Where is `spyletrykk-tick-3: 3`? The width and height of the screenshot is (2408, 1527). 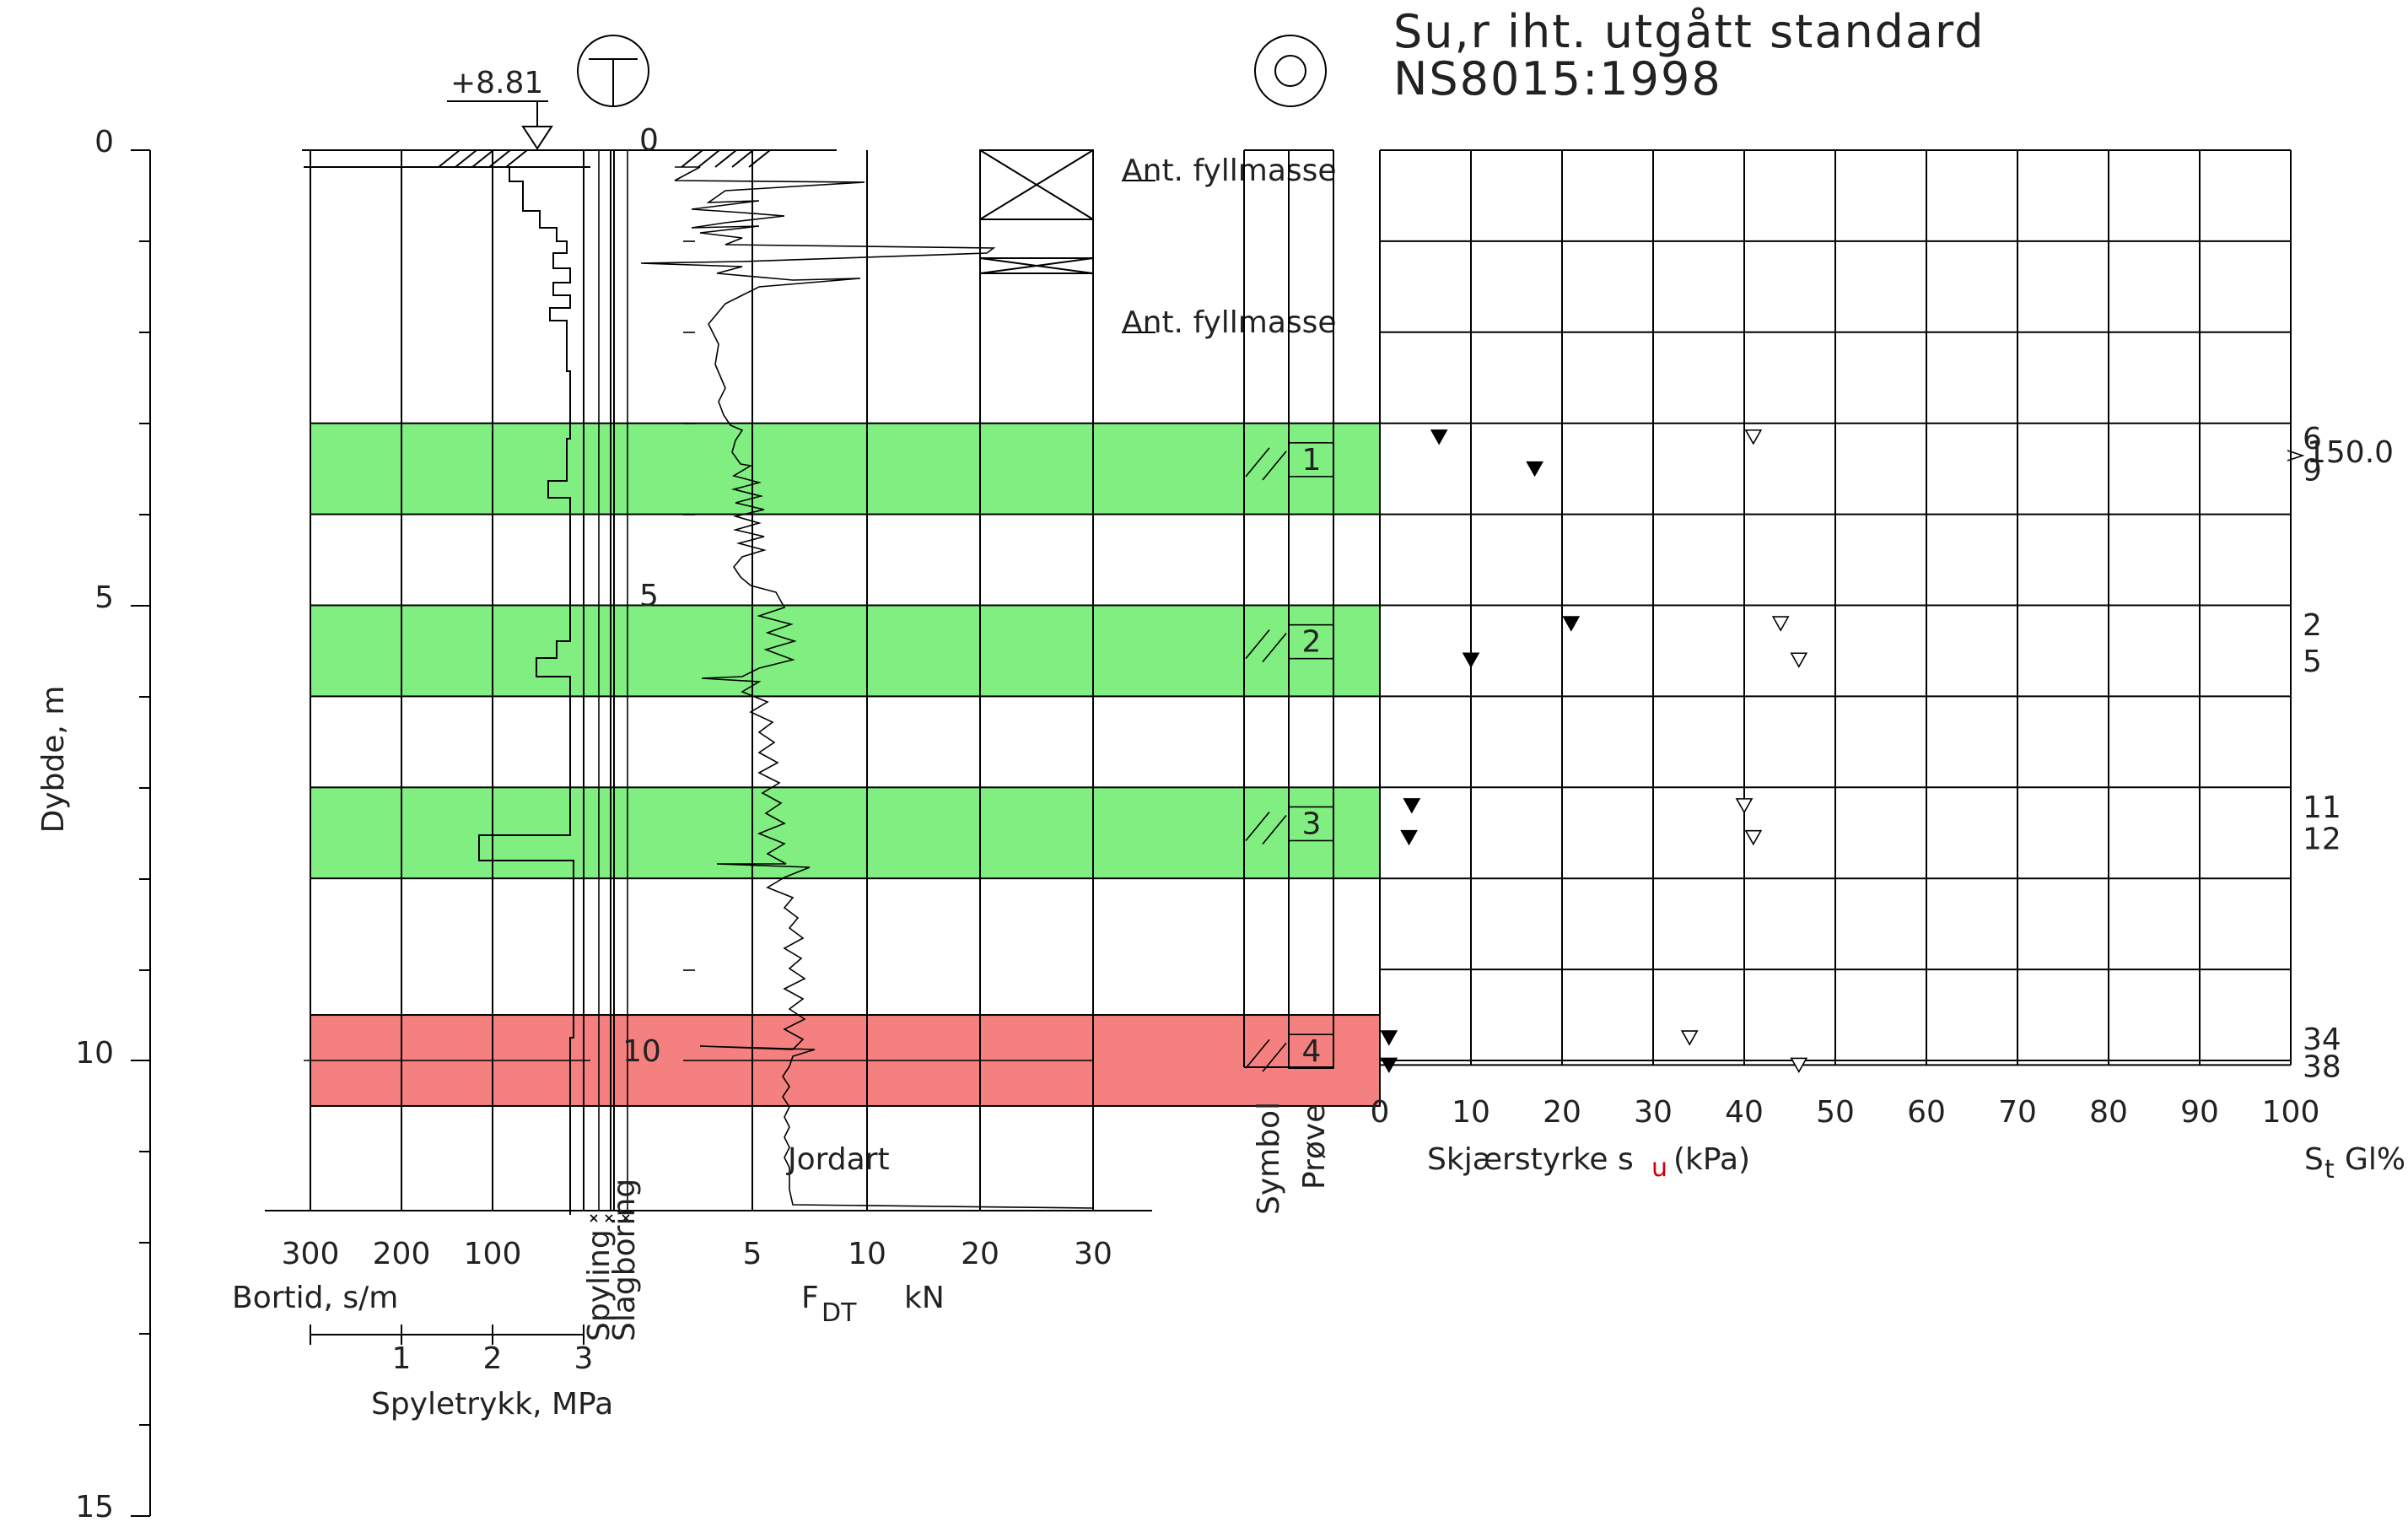
spyletrykk-tick-3: 3 is located at coordinates (584, 1358).